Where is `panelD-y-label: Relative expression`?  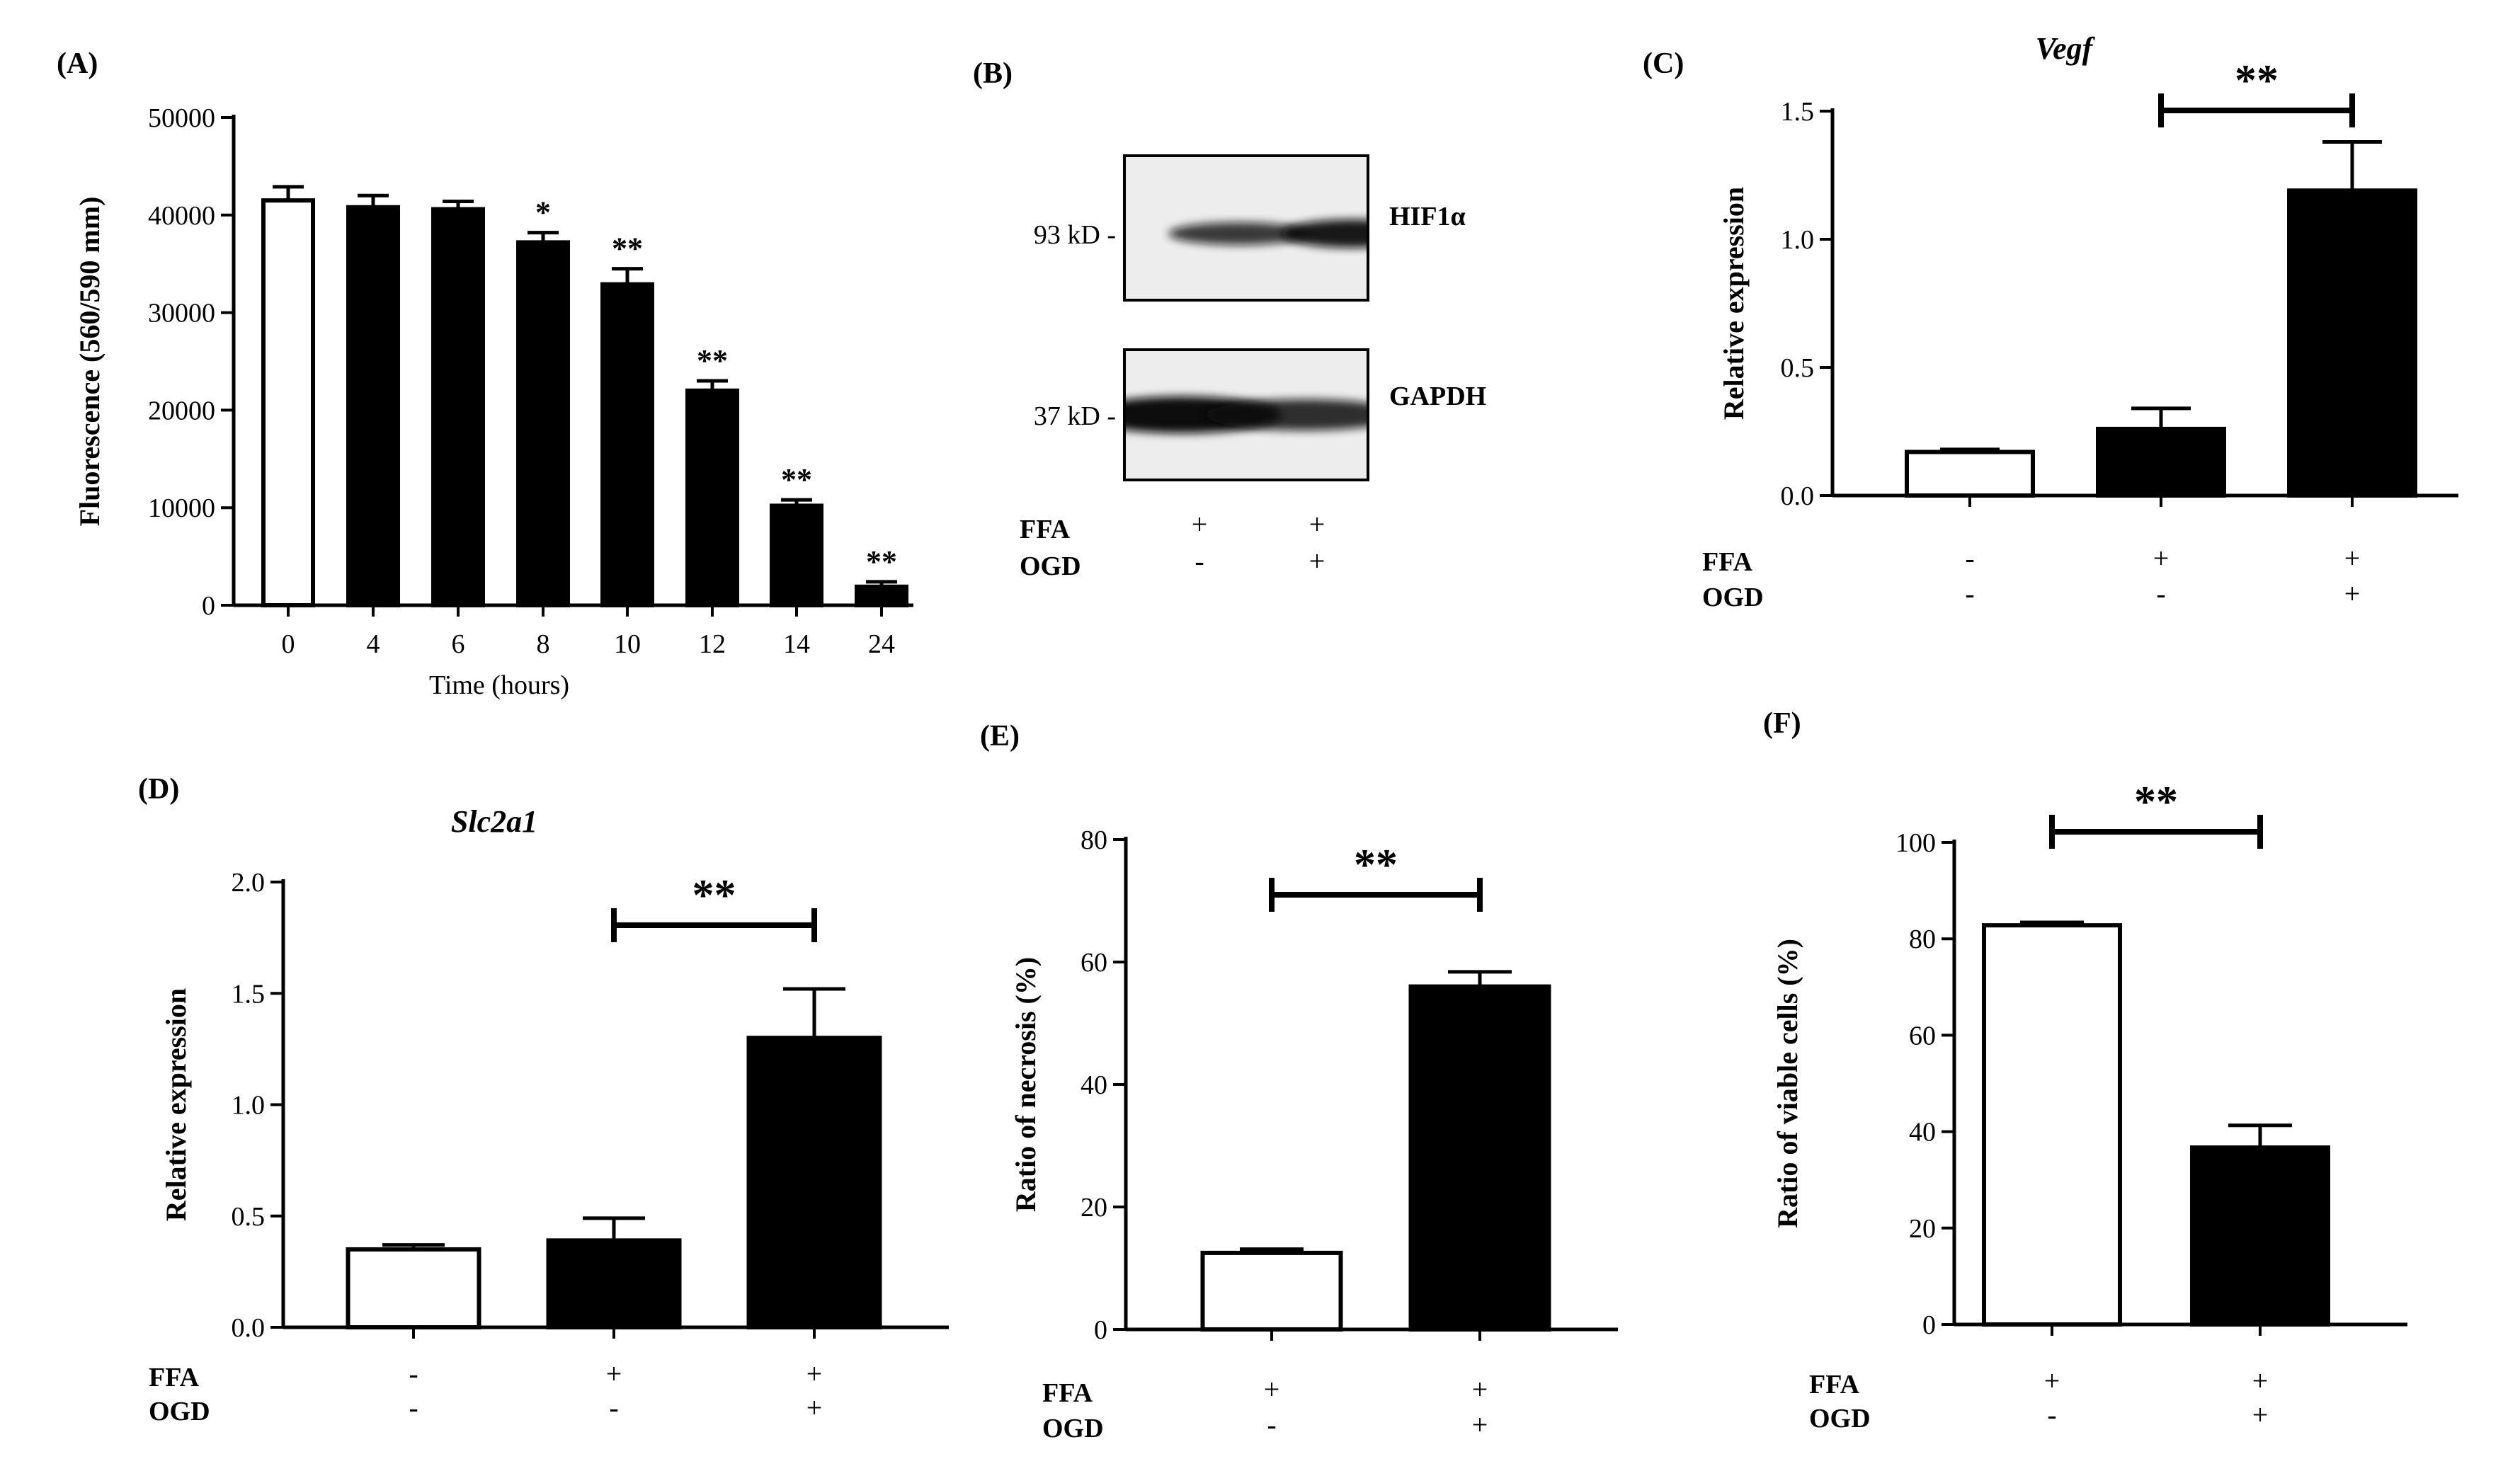 panelD-y-label: Relative expression is located at coordinates (176, 1104).